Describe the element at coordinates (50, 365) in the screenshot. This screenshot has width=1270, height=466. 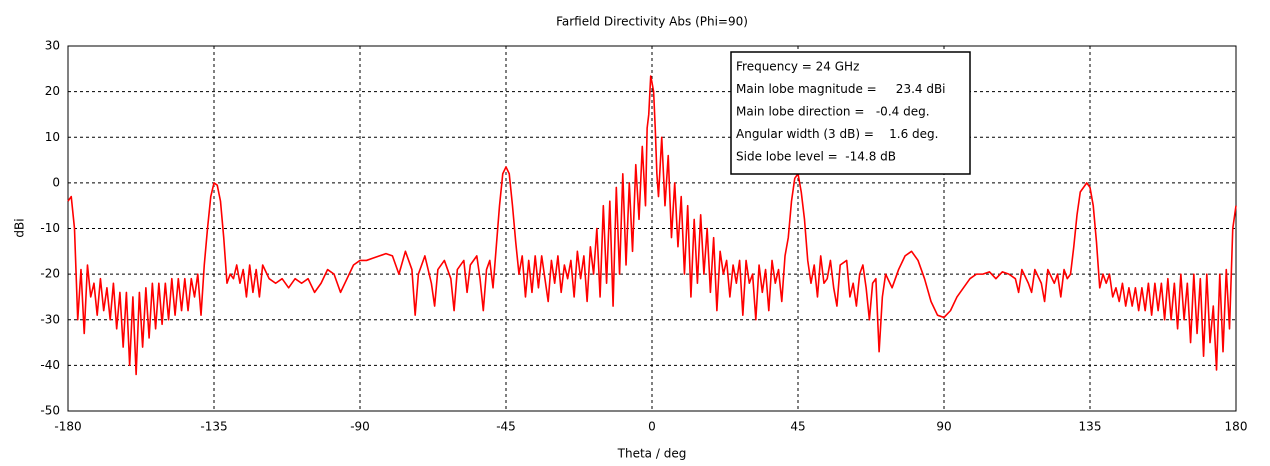
I see `y-tick-label: -40` at that location.